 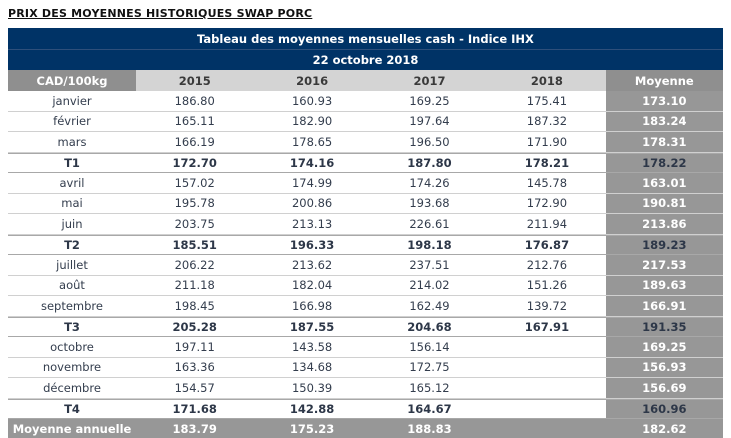 I want to click on year-value-cell: 175.41, so click(x=547, y=100).